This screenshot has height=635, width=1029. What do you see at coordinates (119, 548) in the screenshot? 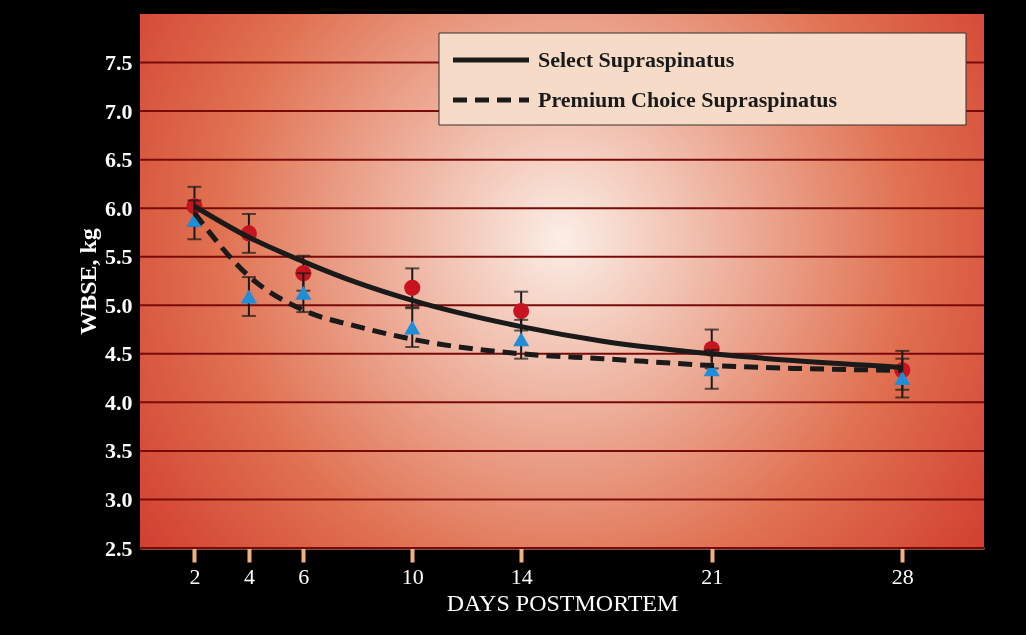
I see `y-tick-label: 2.5` at bounding box center [119, 548].